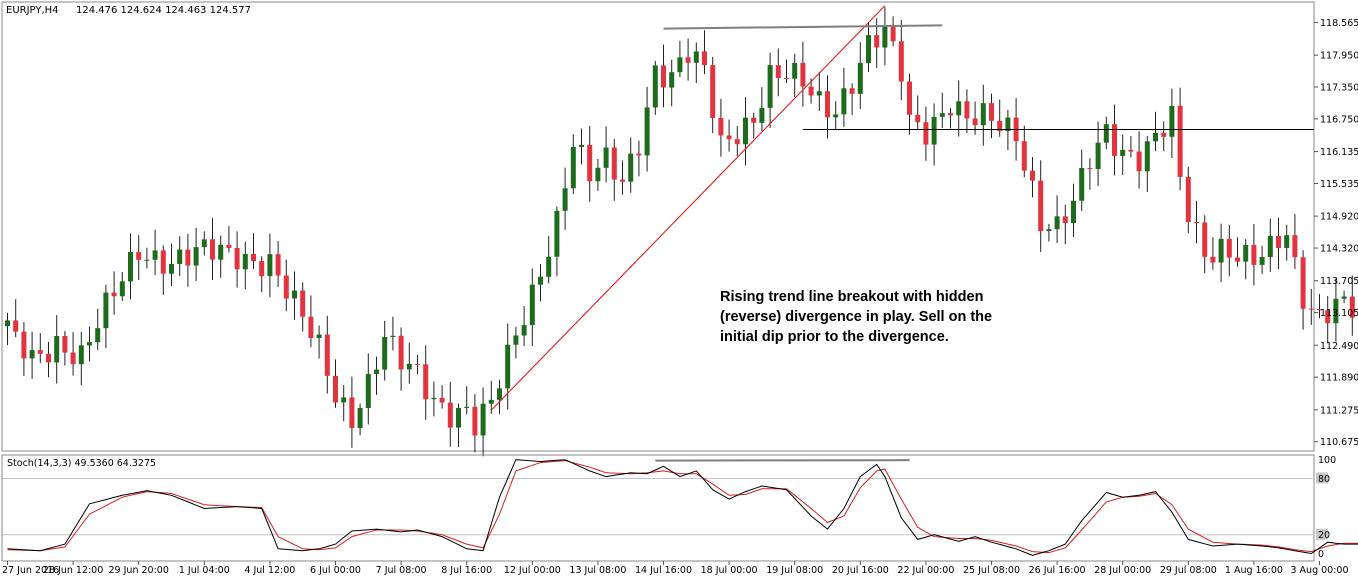 The height and width of the screenshot is (581, 1358). I want to click on price-tick-label: 116.750, so click(1339, 119).